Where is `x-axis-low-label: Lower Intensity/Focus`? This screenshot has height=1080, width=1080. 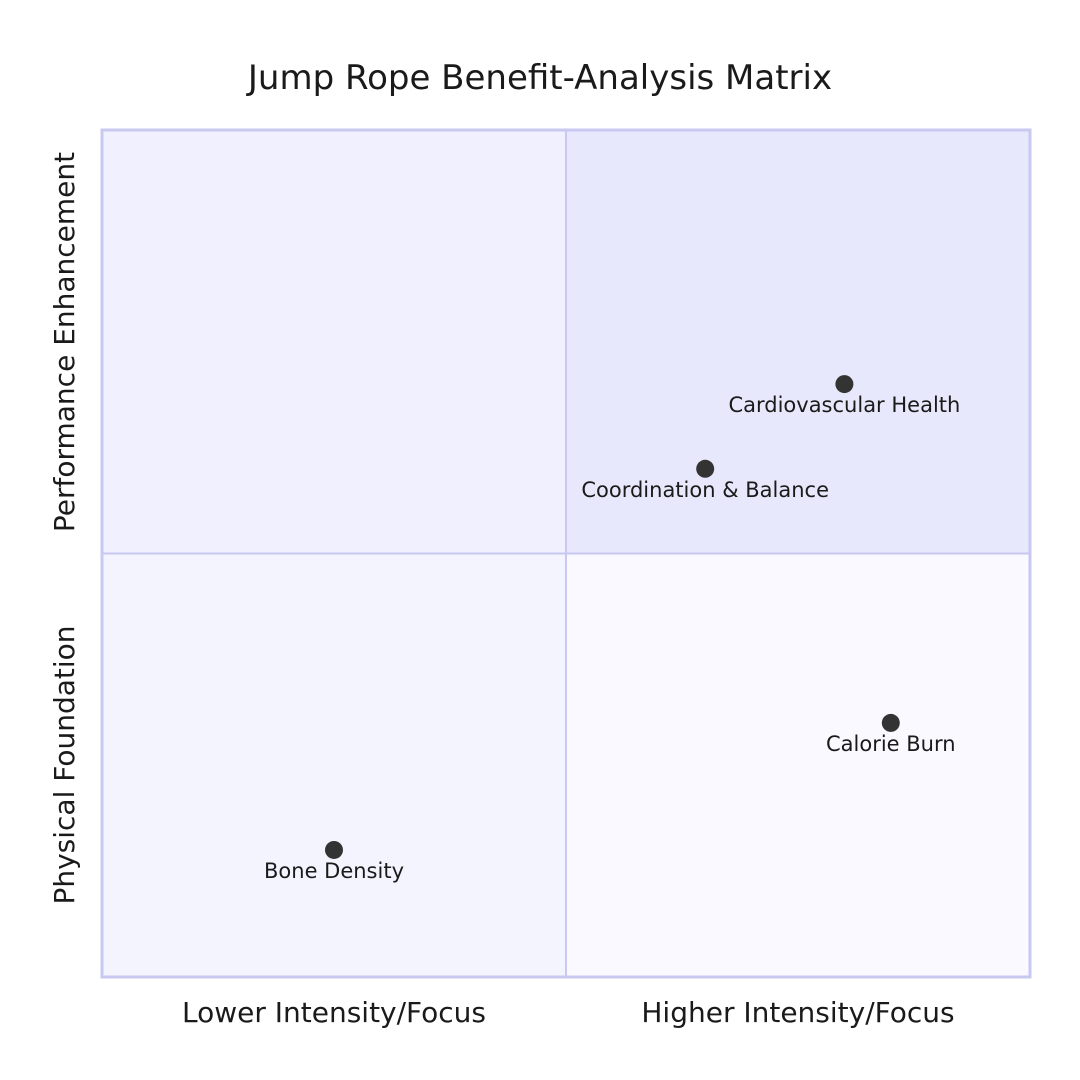
x-axis-low-label: Lower Intensity/Focus is located at coordinates (334, 1012).